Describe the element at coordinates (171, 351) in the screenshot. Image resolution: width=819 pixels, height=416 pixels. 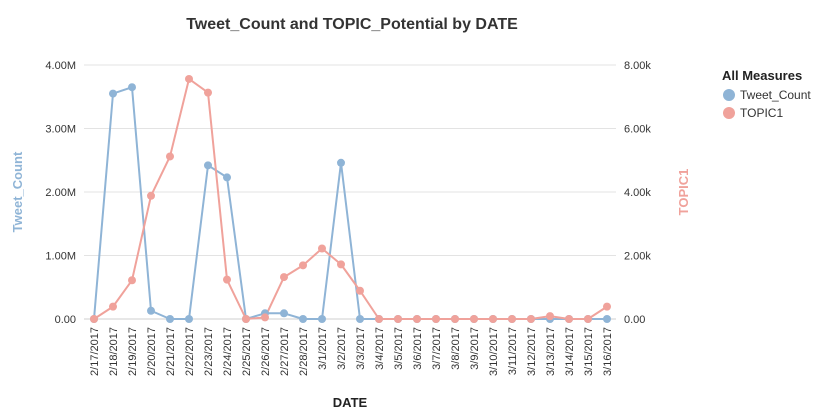
I see `x-tick-label: 2/21/2017` at that location.